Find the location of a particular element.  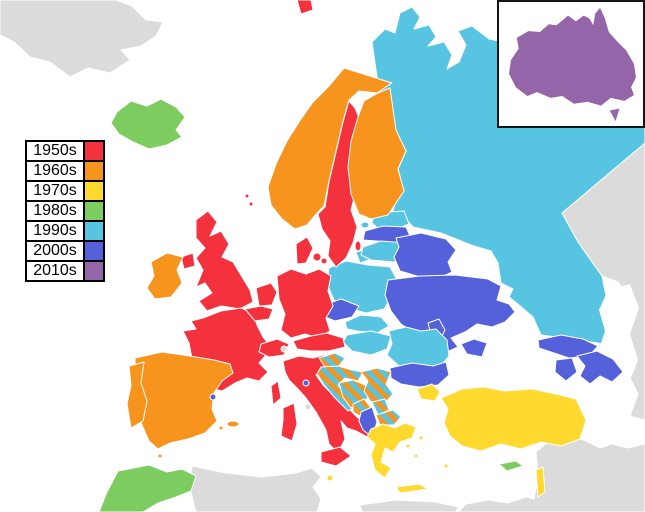

country-finland is located at coordinates (377, 153).